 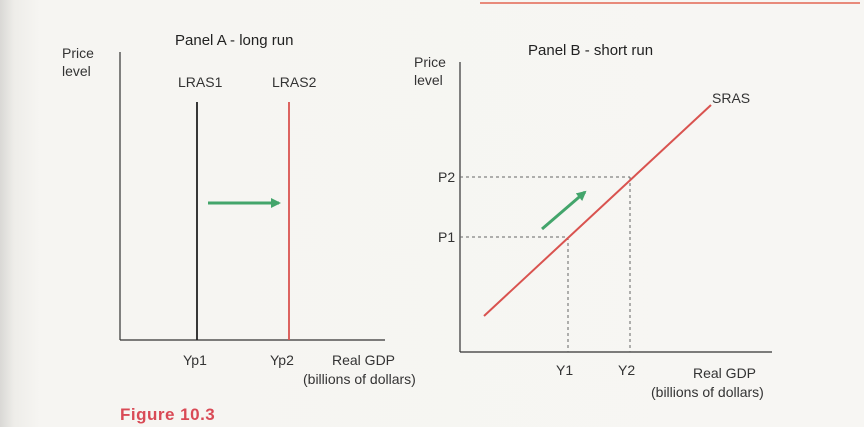 What do you see at coordinates (446, 237) in the screenshot?
I see `tick-p1: P1` at bounding box center [446, 237].